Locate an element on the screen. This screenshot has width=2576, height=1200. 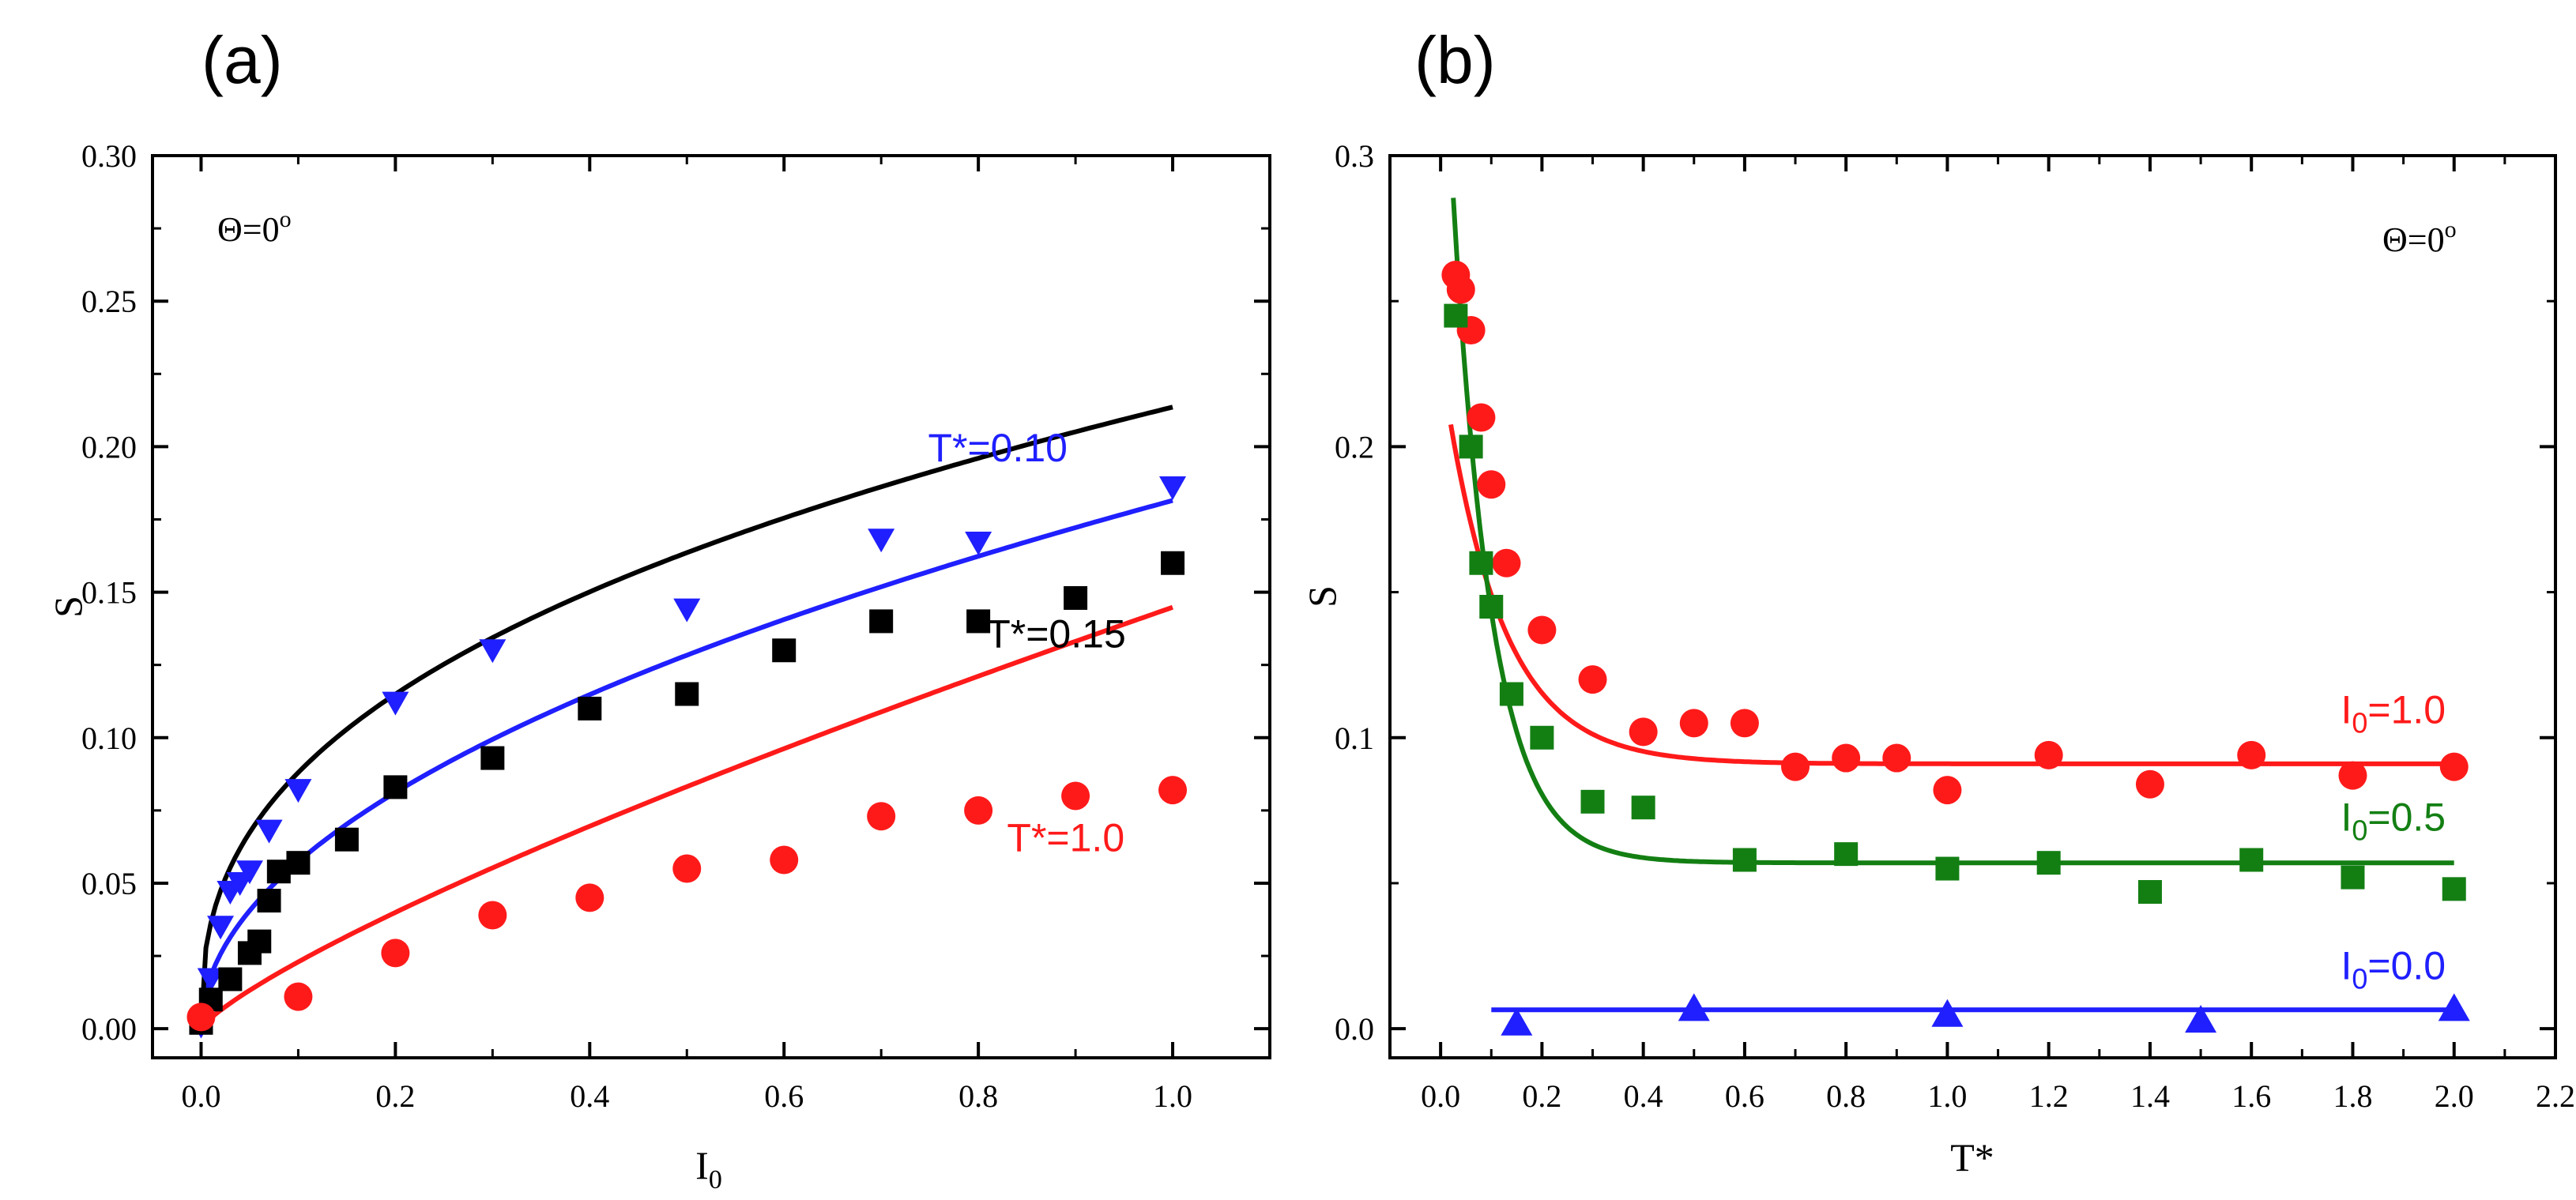
y-tick-label: 0.30 is located at coordinates (109, 156).